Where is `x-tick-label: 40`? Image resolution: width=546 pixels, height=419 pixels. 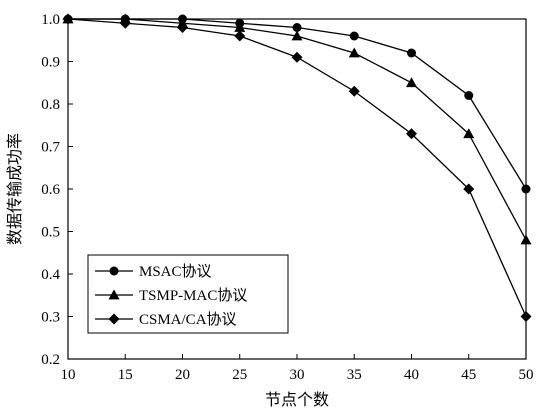
x-tick-label: 40 is located at coordinates (411, 375).